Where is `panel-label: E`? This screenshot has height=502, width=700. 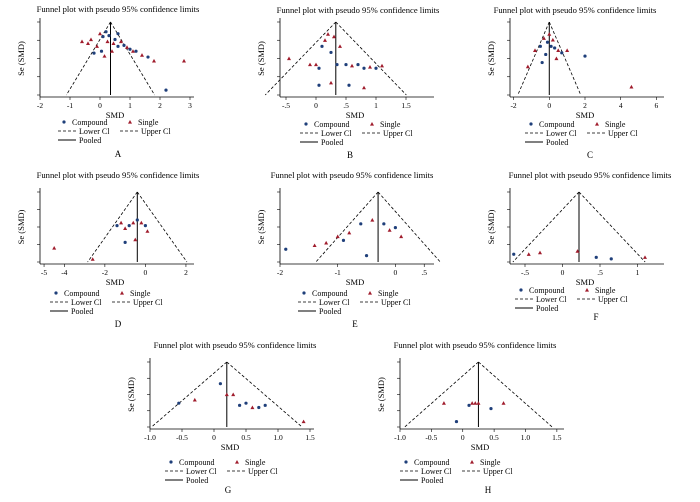 panel-label: E is located at coordinates (355, 324).